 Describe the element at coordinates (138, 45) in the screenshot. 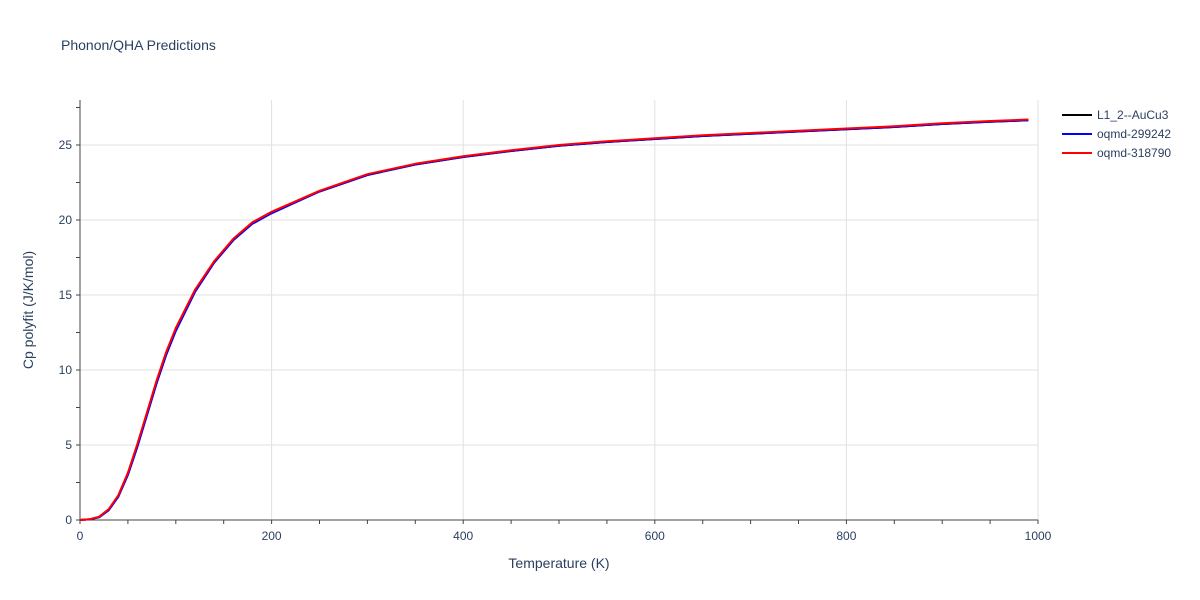

I see `chart-title: Phonon/QHA Predictions` at that location.